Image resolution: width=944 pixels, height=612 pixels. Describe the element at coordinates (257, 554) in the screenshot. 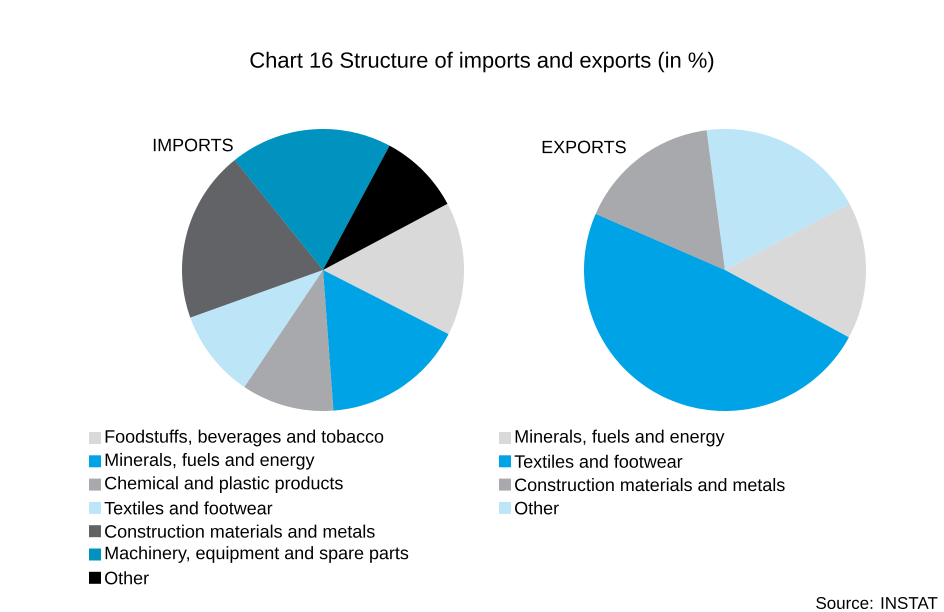

I see `legend-label: Machinery, equipment and spare parts` at that location.